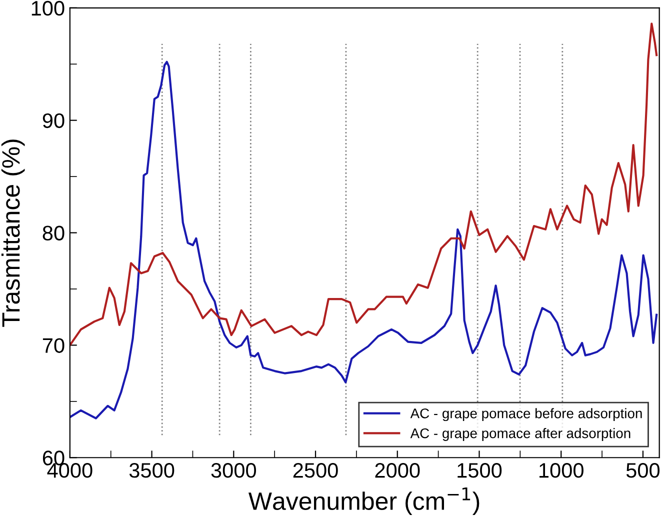 This screenshot has width=666, height=526. Describe the element at coordinates (233, 470) in the screenshot. I see `x-tick-label: 3000` at that location.